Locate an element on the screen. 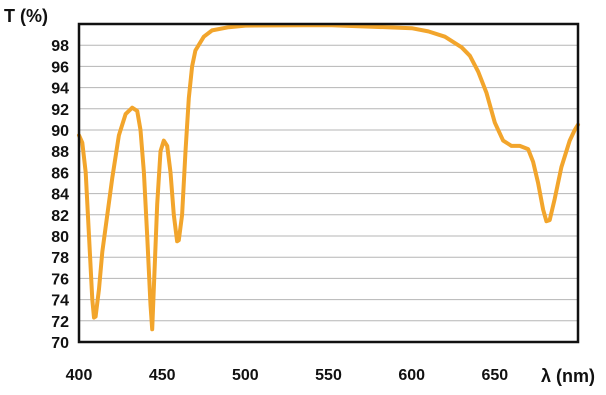 This screenshot has height=395, width=606. x-tick-label-600: 600 is located at coordinates (411, 375).